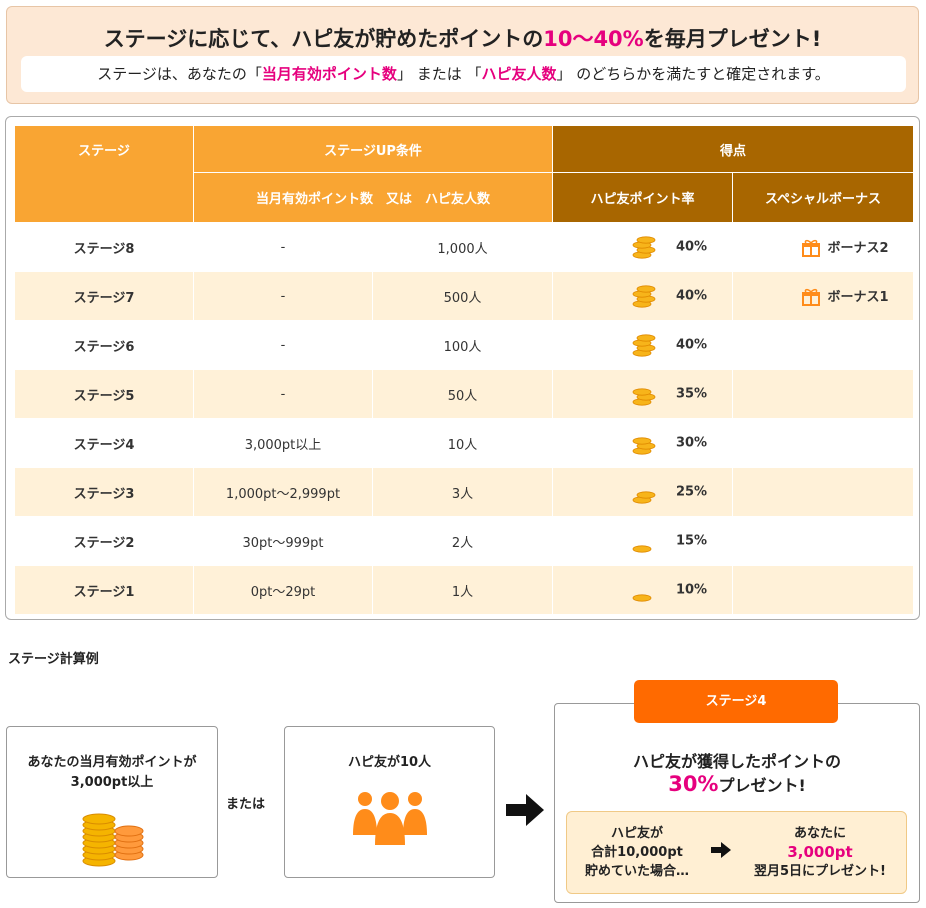 This screenshot has width=926, height=908. I want to click on stage-rate: 25%, so click(691, 492).